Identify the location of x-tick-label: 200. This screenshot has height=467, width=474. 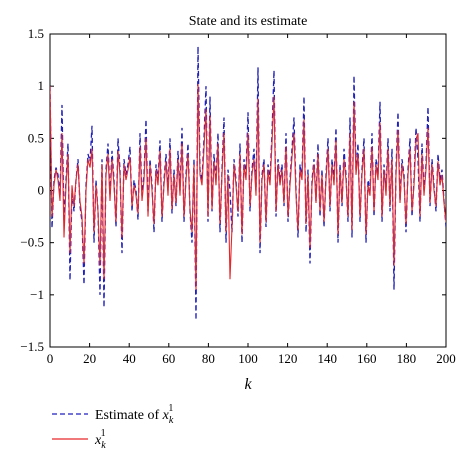
(446, 358).